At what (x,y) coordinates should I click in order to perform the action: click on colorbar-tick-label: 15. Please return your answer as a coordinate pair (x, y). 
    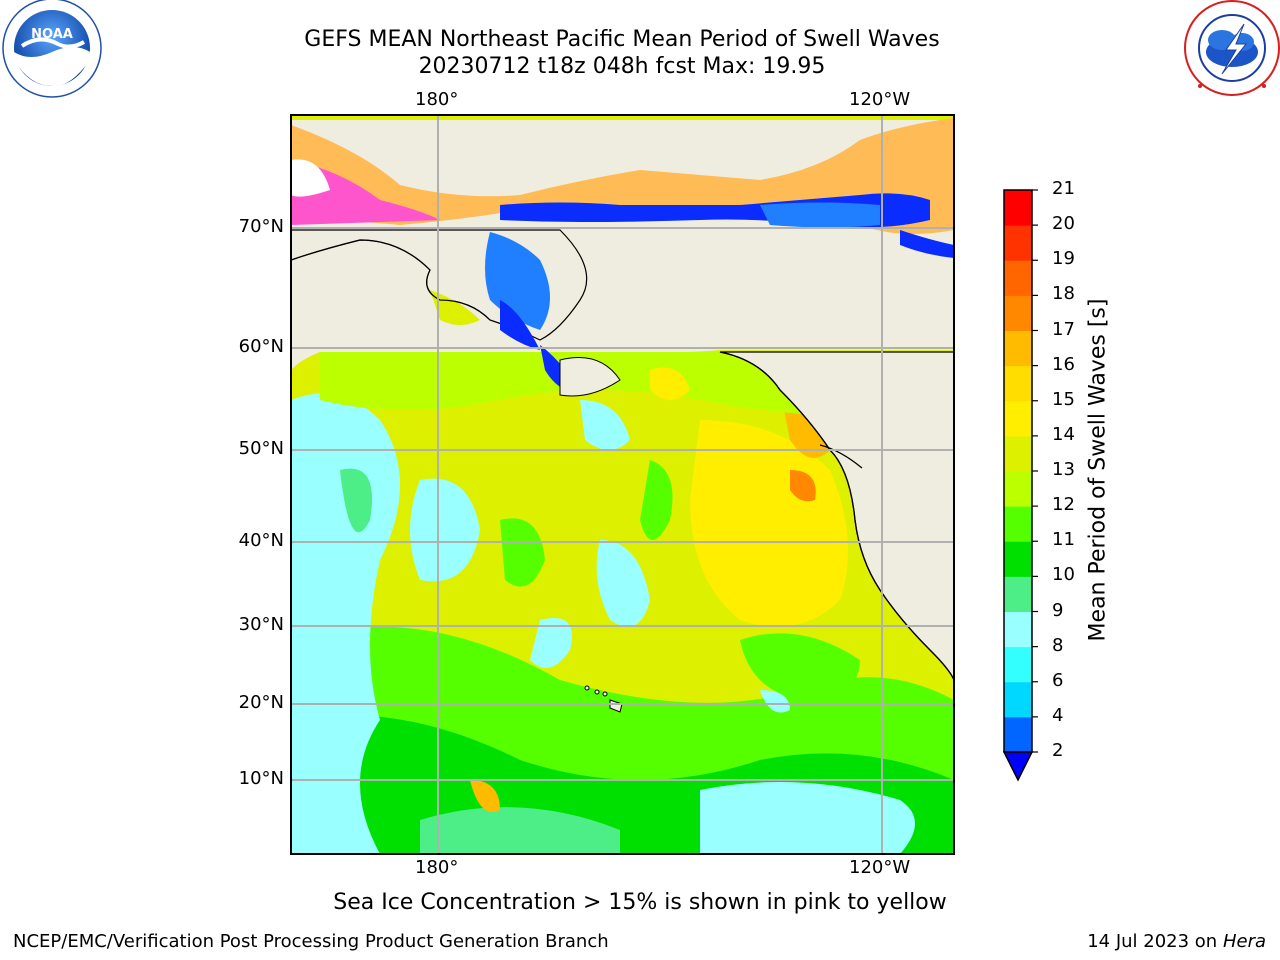
    Looking at the image, I should click on (1063, 399).